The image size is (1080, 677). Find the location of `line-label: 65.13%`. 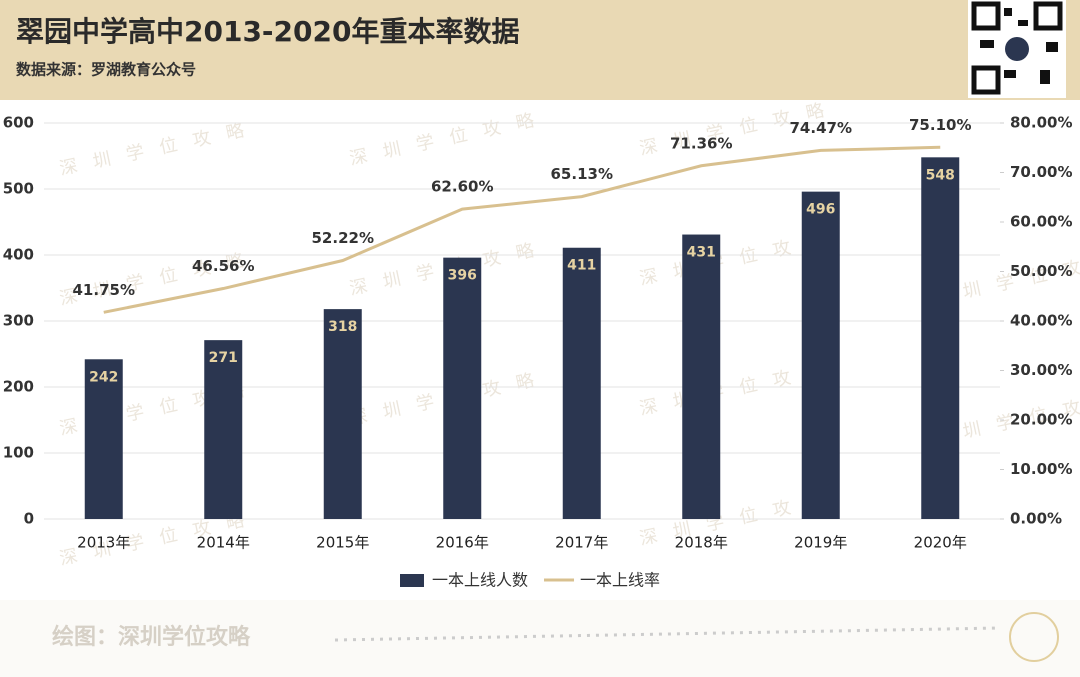

line-label: 65.13% is located at coordinates (582, 174).